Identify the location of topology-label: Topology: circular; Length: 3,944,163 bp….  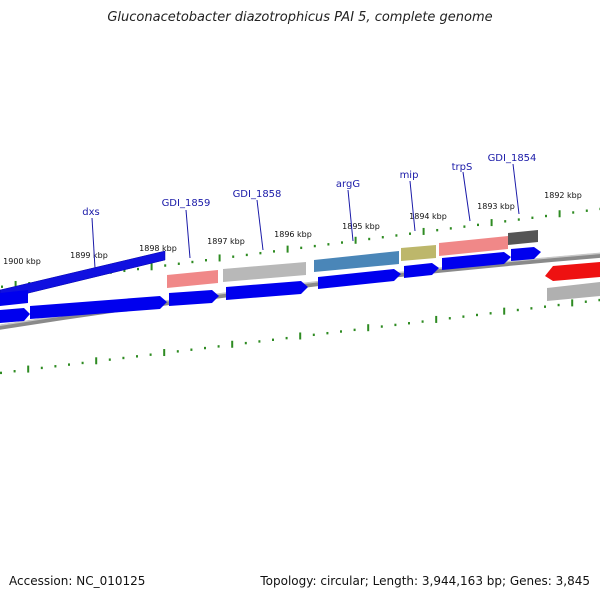
(425, 581).